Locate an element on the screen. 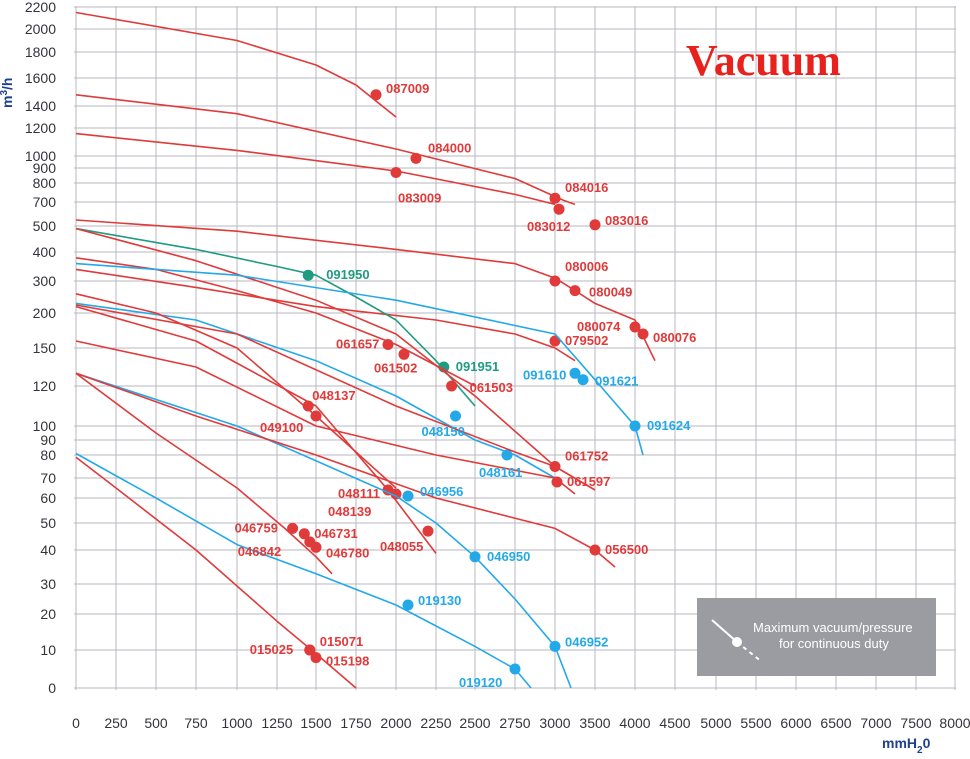  legend-background is located at coordinates (816, 637).